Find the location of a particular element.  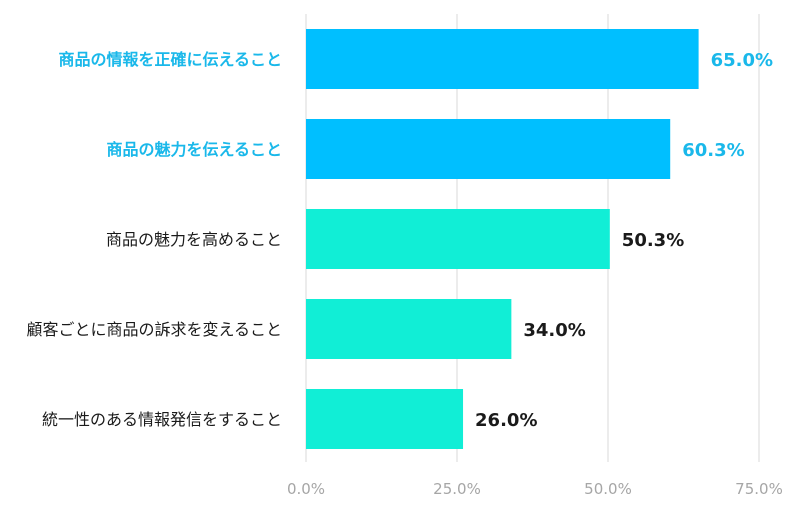

value-label: 60.3% is located at coordinates (713, 150).